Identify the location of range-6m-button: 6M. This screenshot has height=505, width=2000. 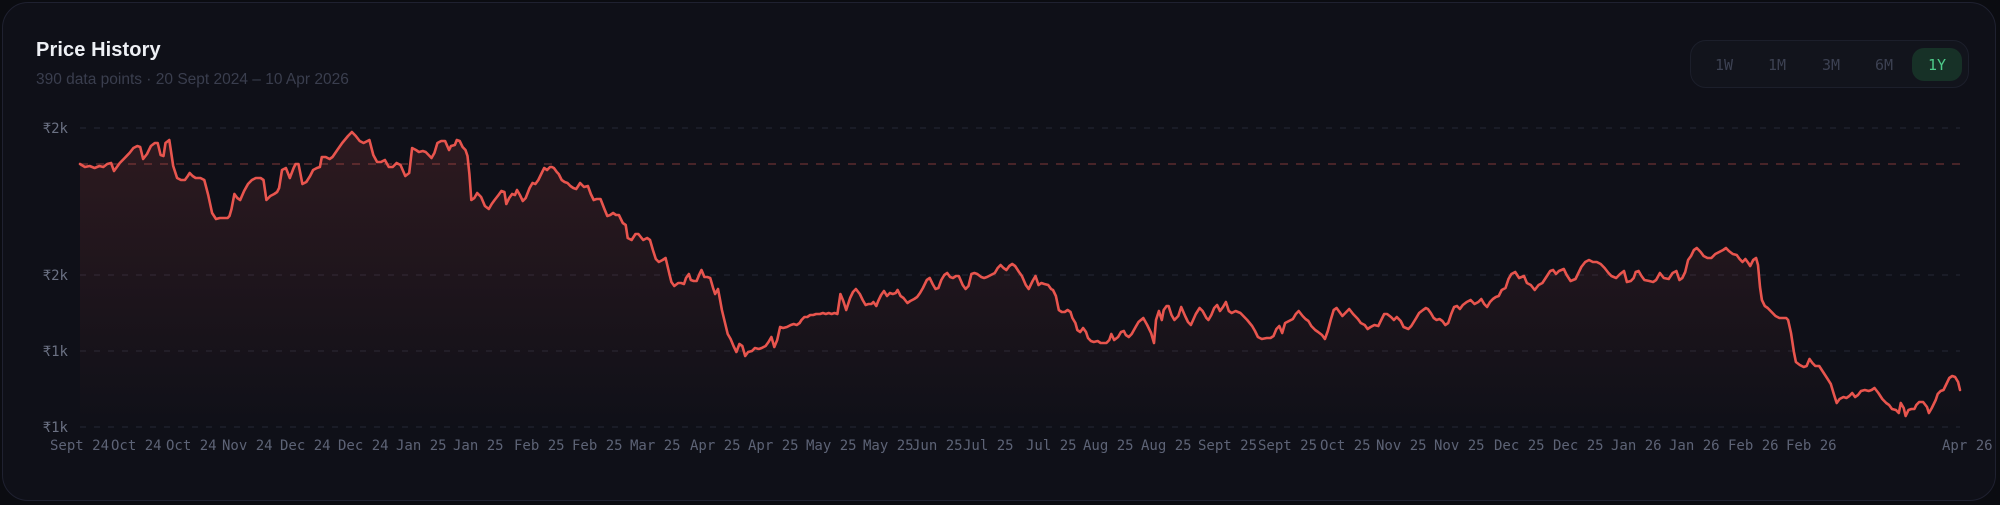
(1884, 64).